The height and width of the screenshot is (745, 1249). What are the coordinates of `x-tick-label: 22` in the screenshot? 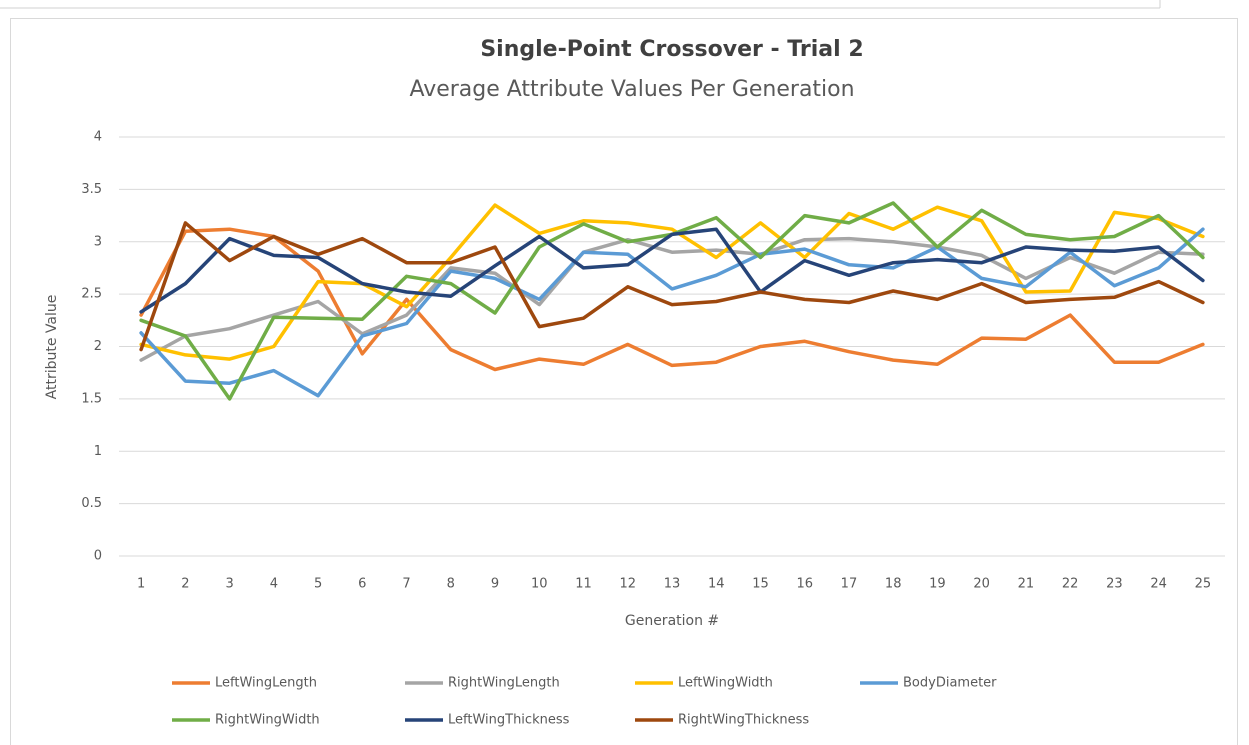 It's located at (1070, 584).